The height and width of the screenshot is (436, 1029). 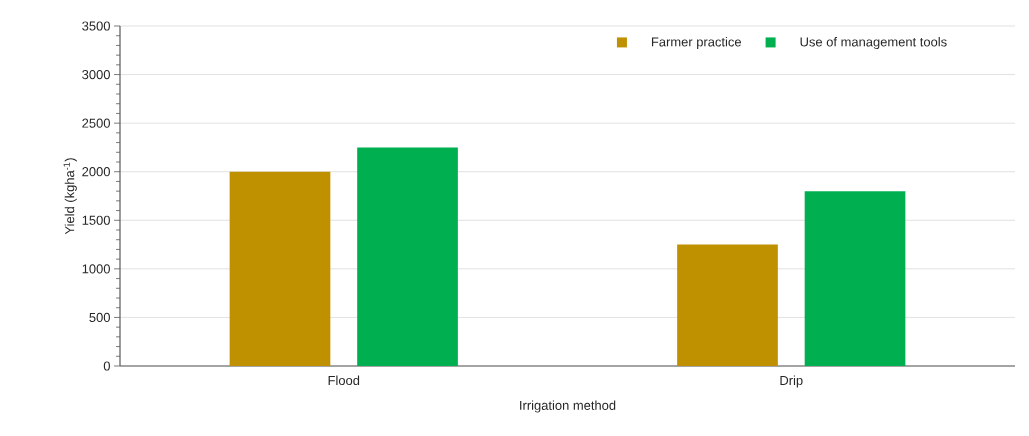 I want to click on x-tick-label: Flood, so click(x=344, y=380).